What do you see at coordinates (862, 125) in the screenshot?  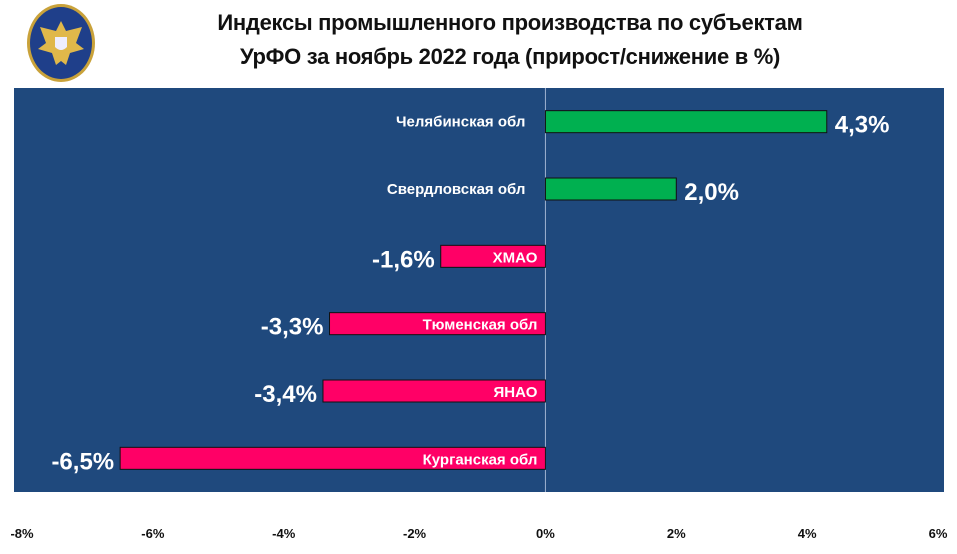 I see `data-label: 4,3%` at bounding box center [862, 125].